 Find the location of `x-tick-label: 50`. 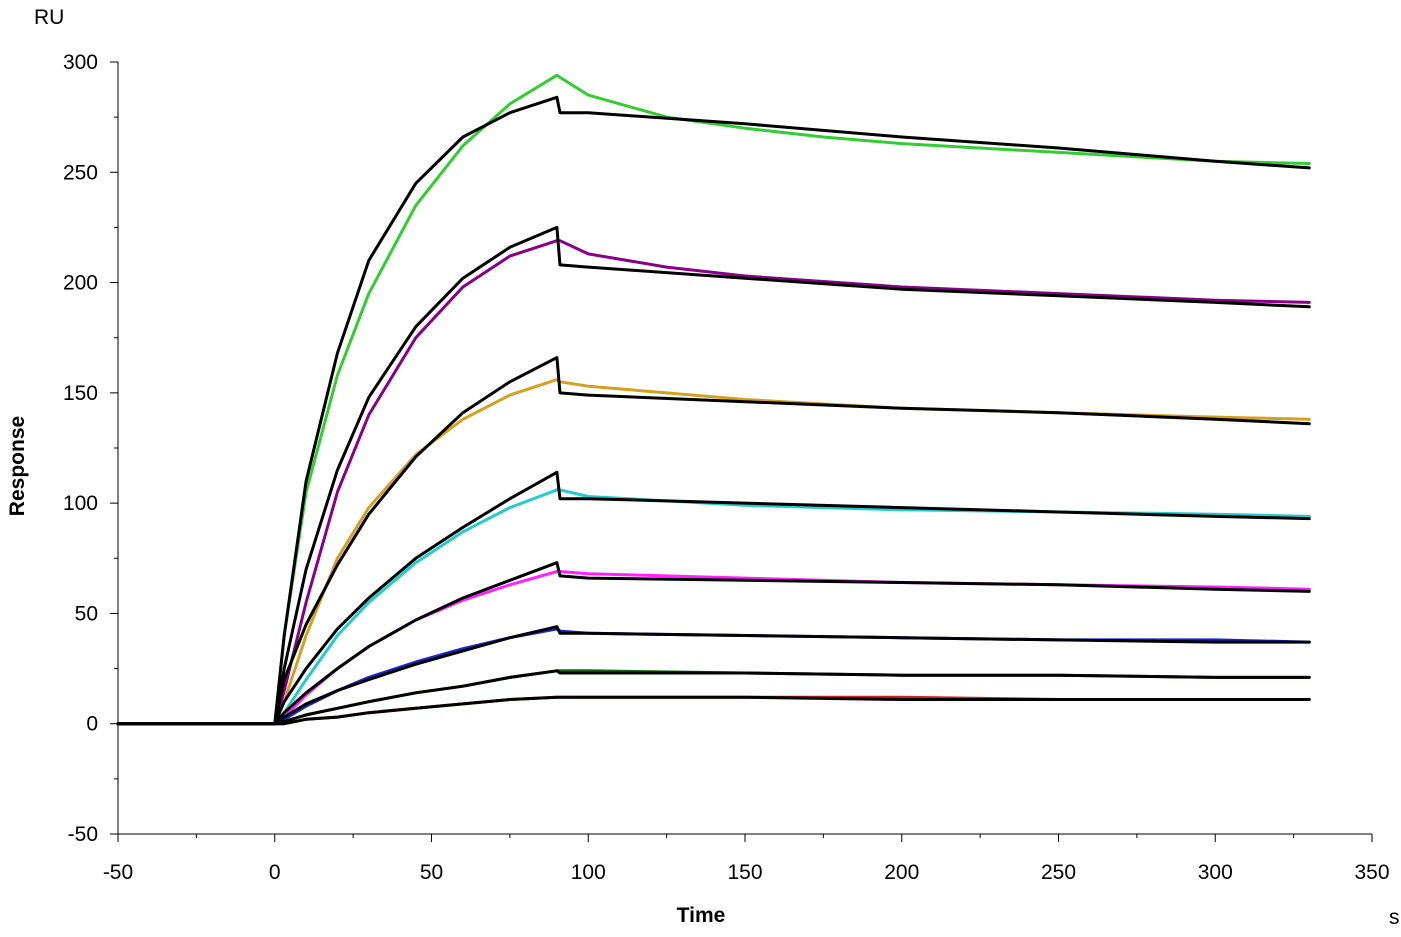

x-tick-label: 50 is located at coordinates (431, 872).